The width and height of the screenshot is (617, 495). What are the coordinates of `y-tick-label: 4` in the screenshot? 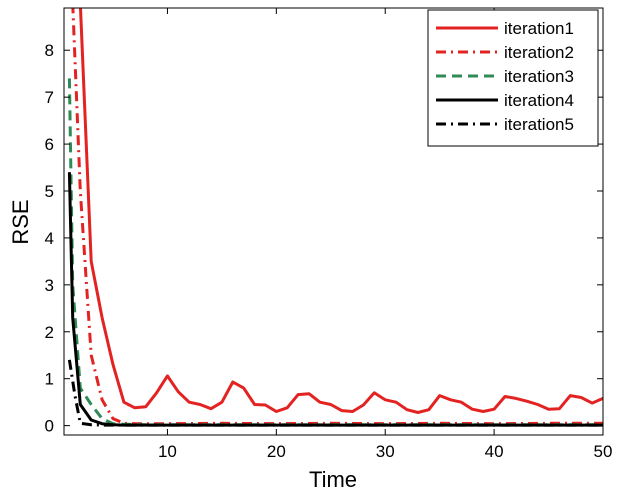 It's located at (49, 238).